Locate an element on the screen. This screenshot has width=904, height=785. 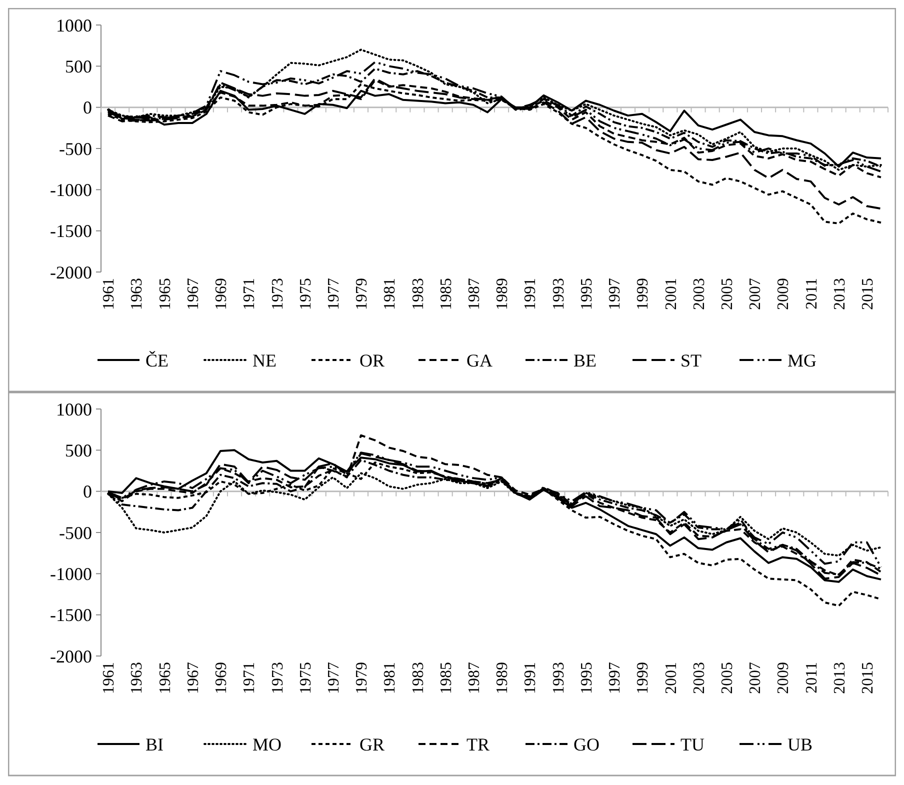
legend-label: GR is located at coordinates (372, 744).